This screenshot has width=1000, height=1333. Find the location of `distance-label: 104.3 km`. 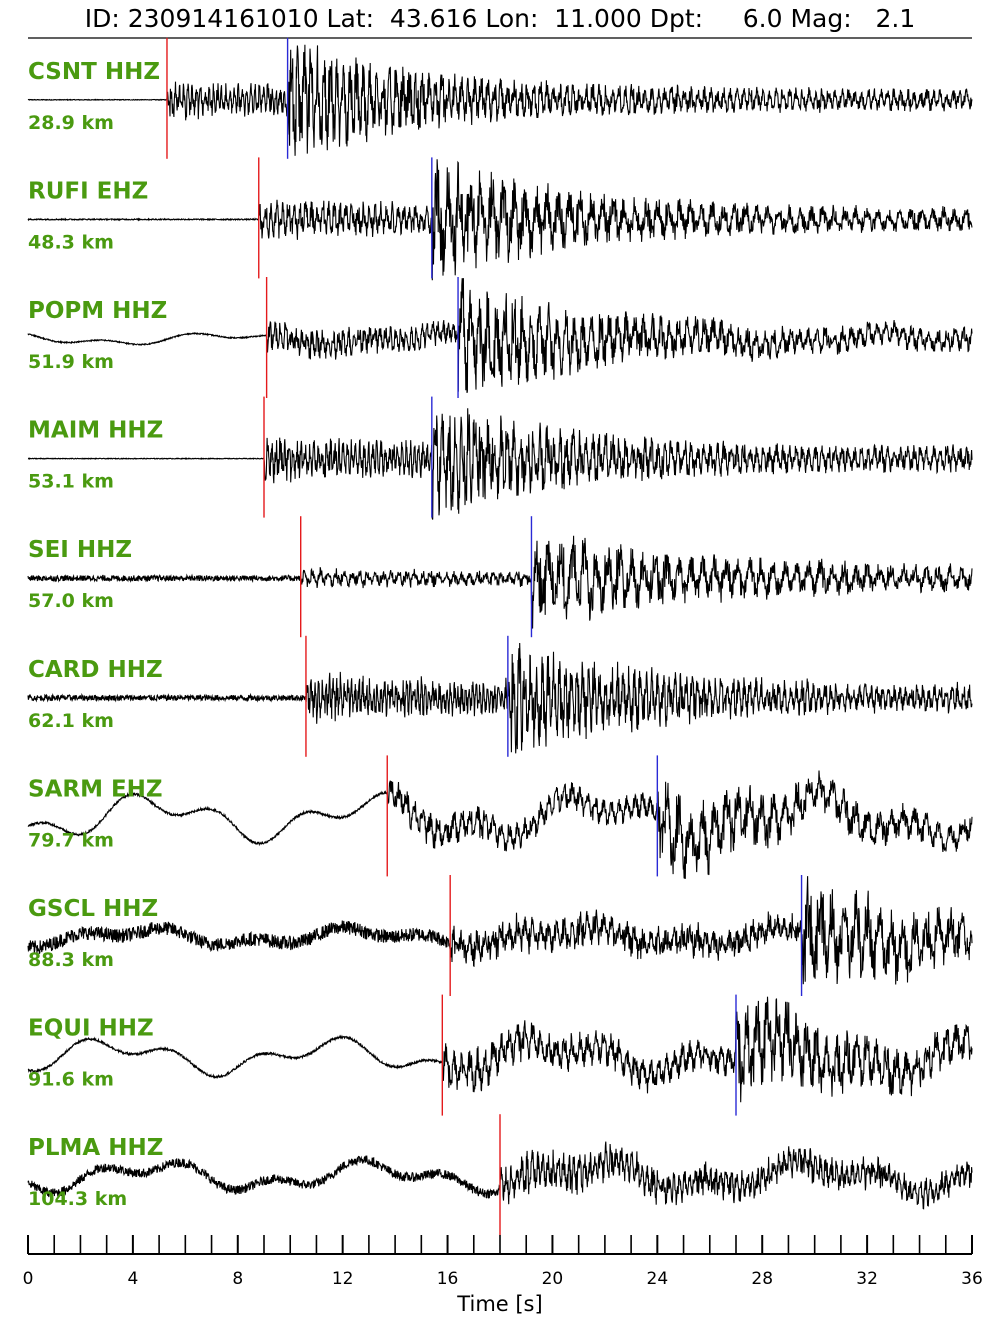

distance-label: 104.3 km is located at coordinates (77, 1199).